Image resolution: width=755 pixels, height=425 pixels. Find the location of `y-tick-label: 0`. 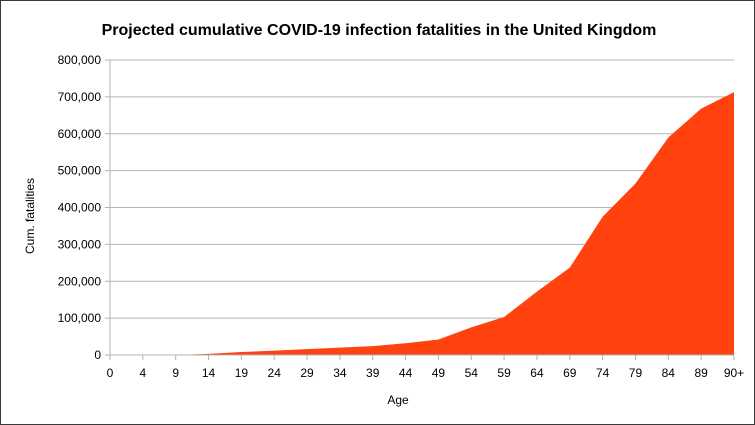

y-tick-label: 0 is located at coordinates (97, 355).